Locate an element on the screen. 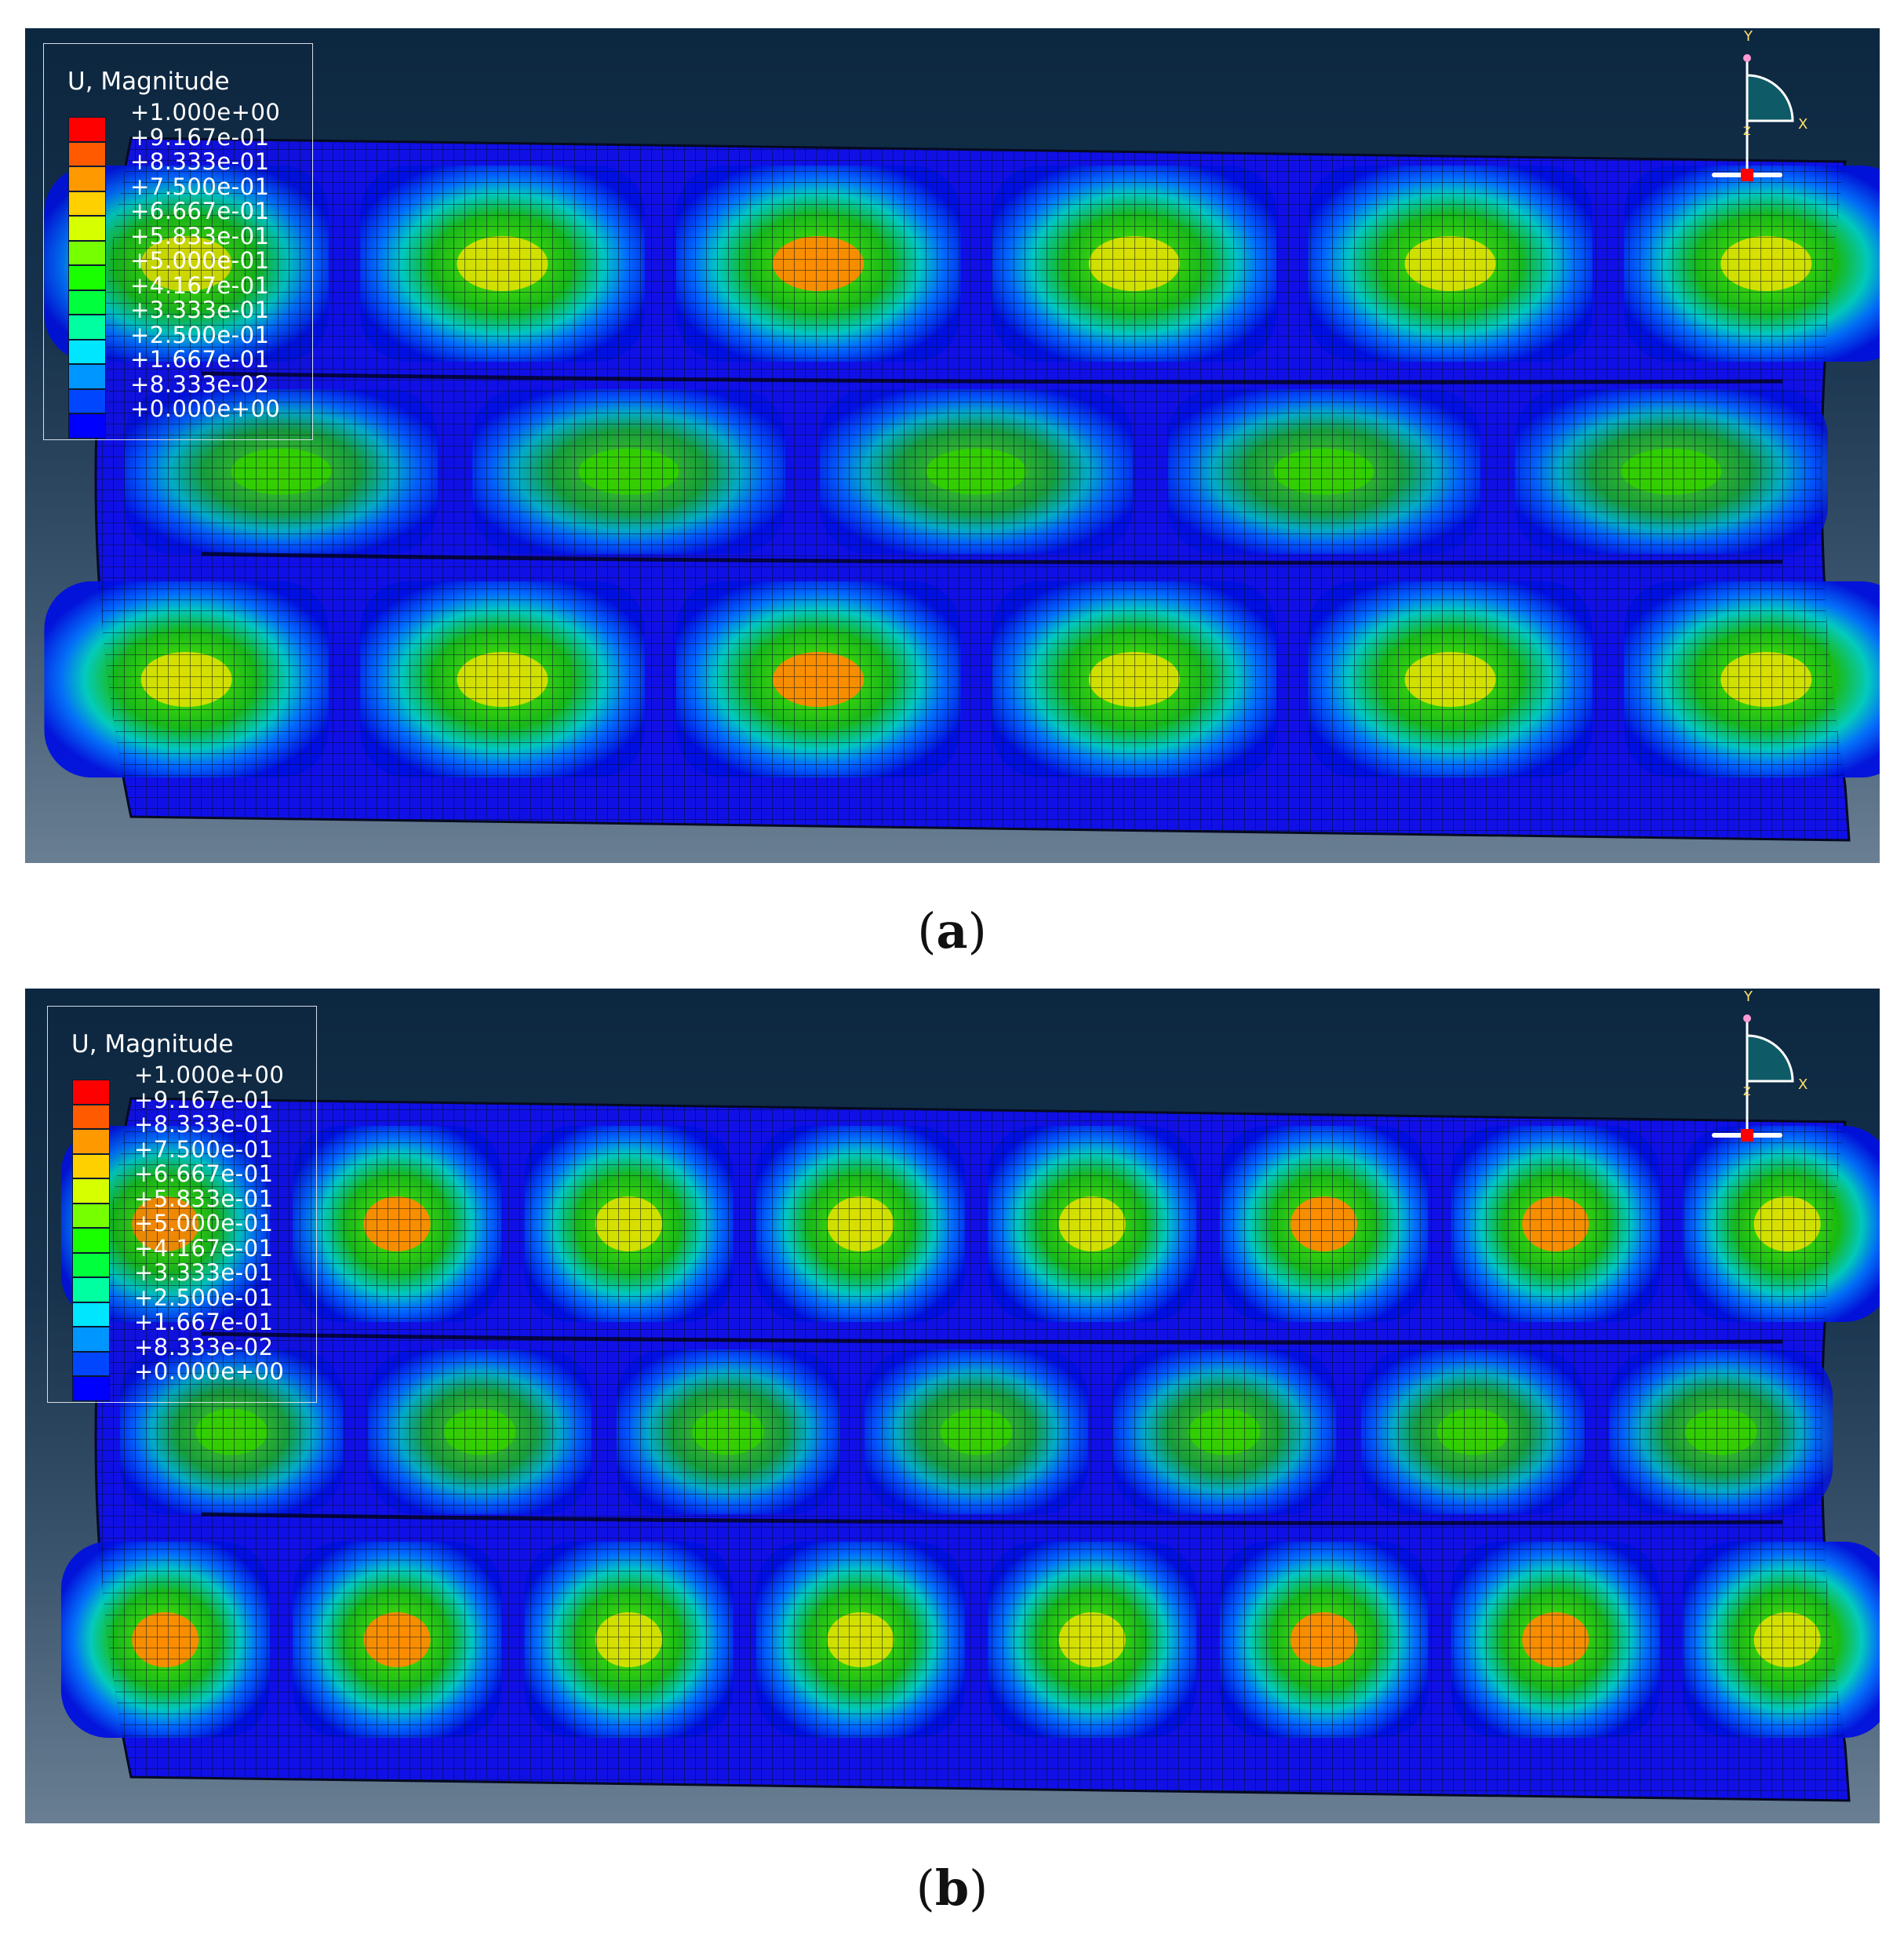  caption-a: (a) is located at coordinates (952, 931).